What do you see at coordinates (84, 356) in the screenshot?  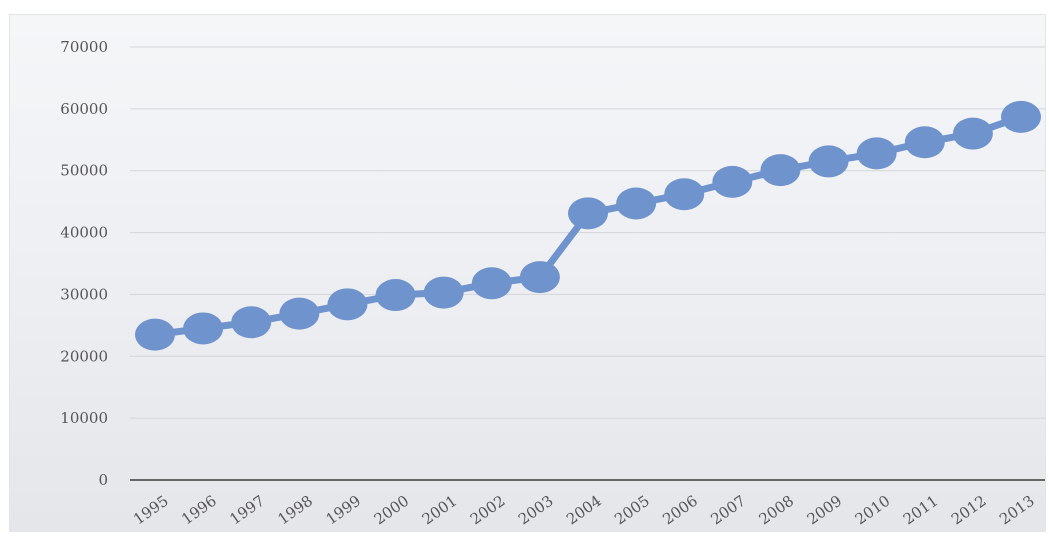 I see `y-tick-label: 20000` at bounding box center [84, 356].